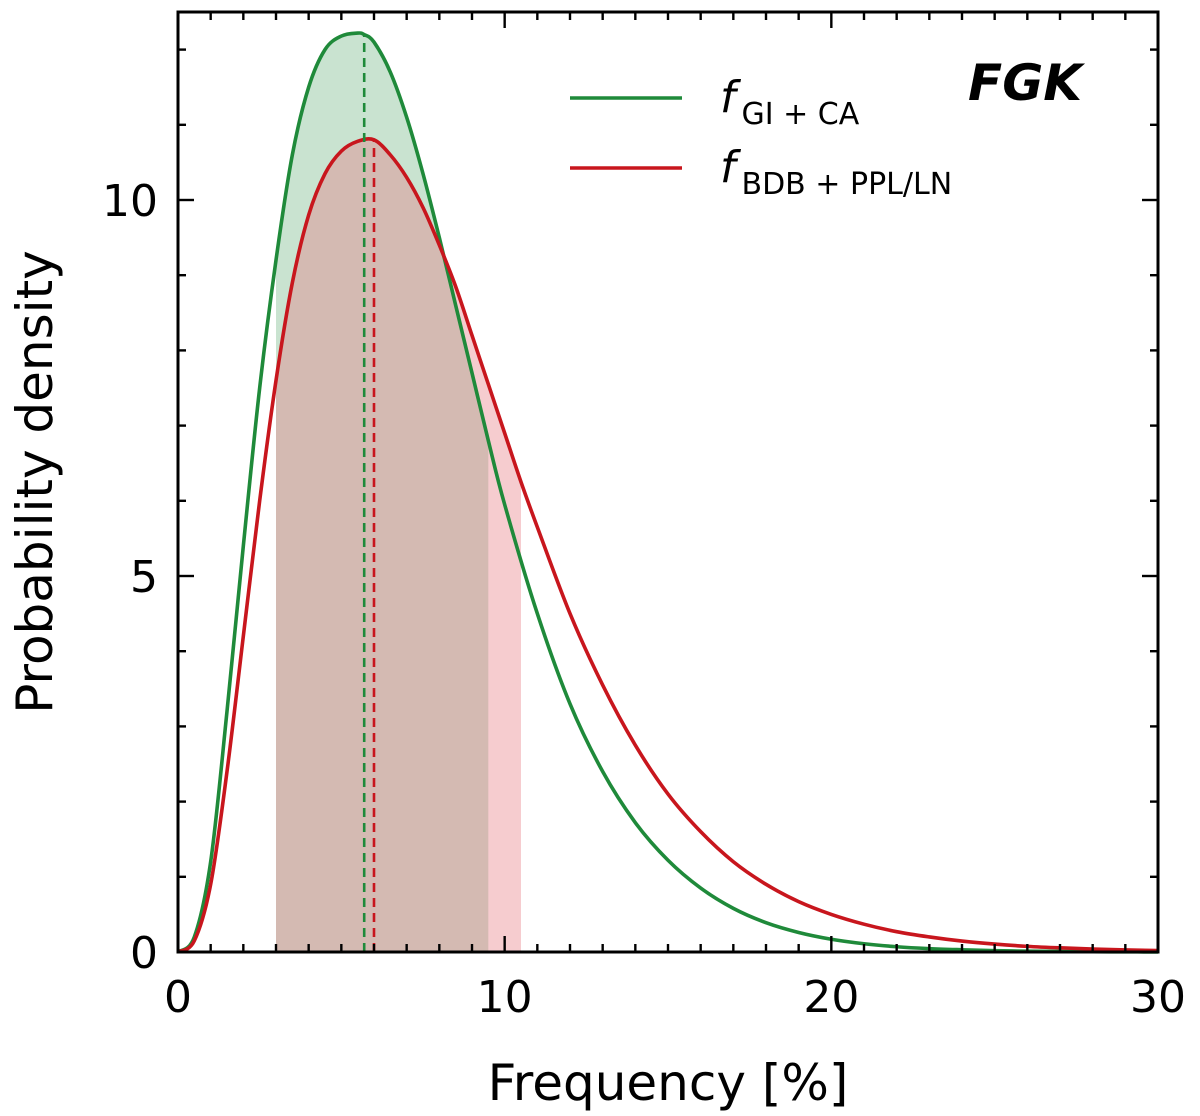  What do you see at coordinates (831, 997) in the screenshot?
I see `x-tick-label: 20` at bounding box center [831, 997].